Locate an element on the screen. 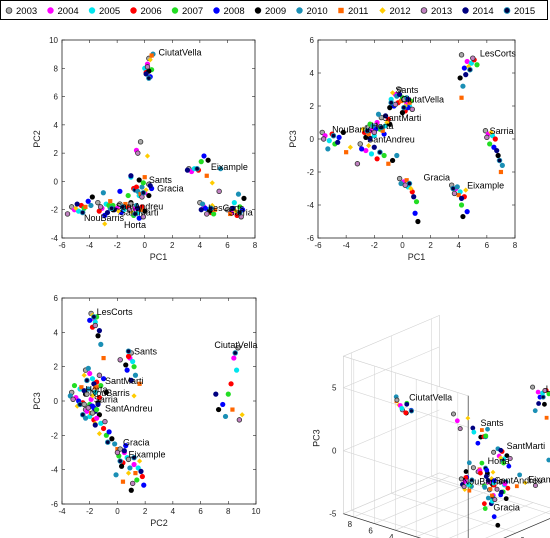  legend-label-2008: 2008 is located at coordinates (234, 11).